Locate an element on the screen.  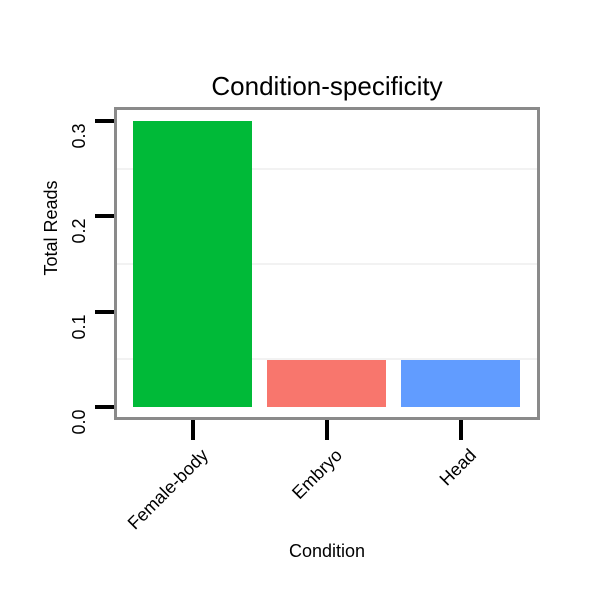
y-axis-tick-label: 0.1 is located at coordinates (79, 327).